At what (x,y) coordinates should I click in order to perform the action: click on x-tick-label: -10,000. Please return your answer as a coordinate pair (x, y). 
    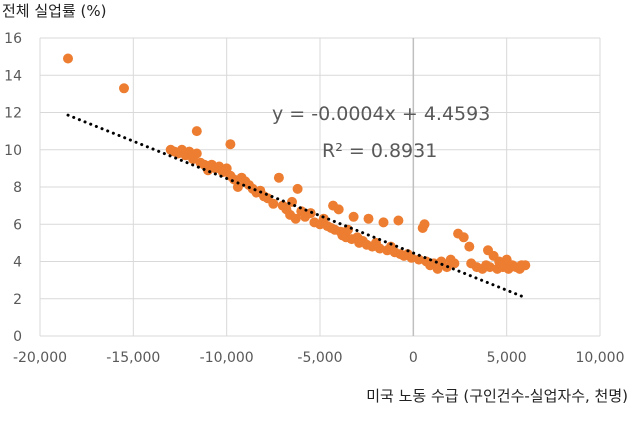
    Looking at the image, I should click on (227, 358).